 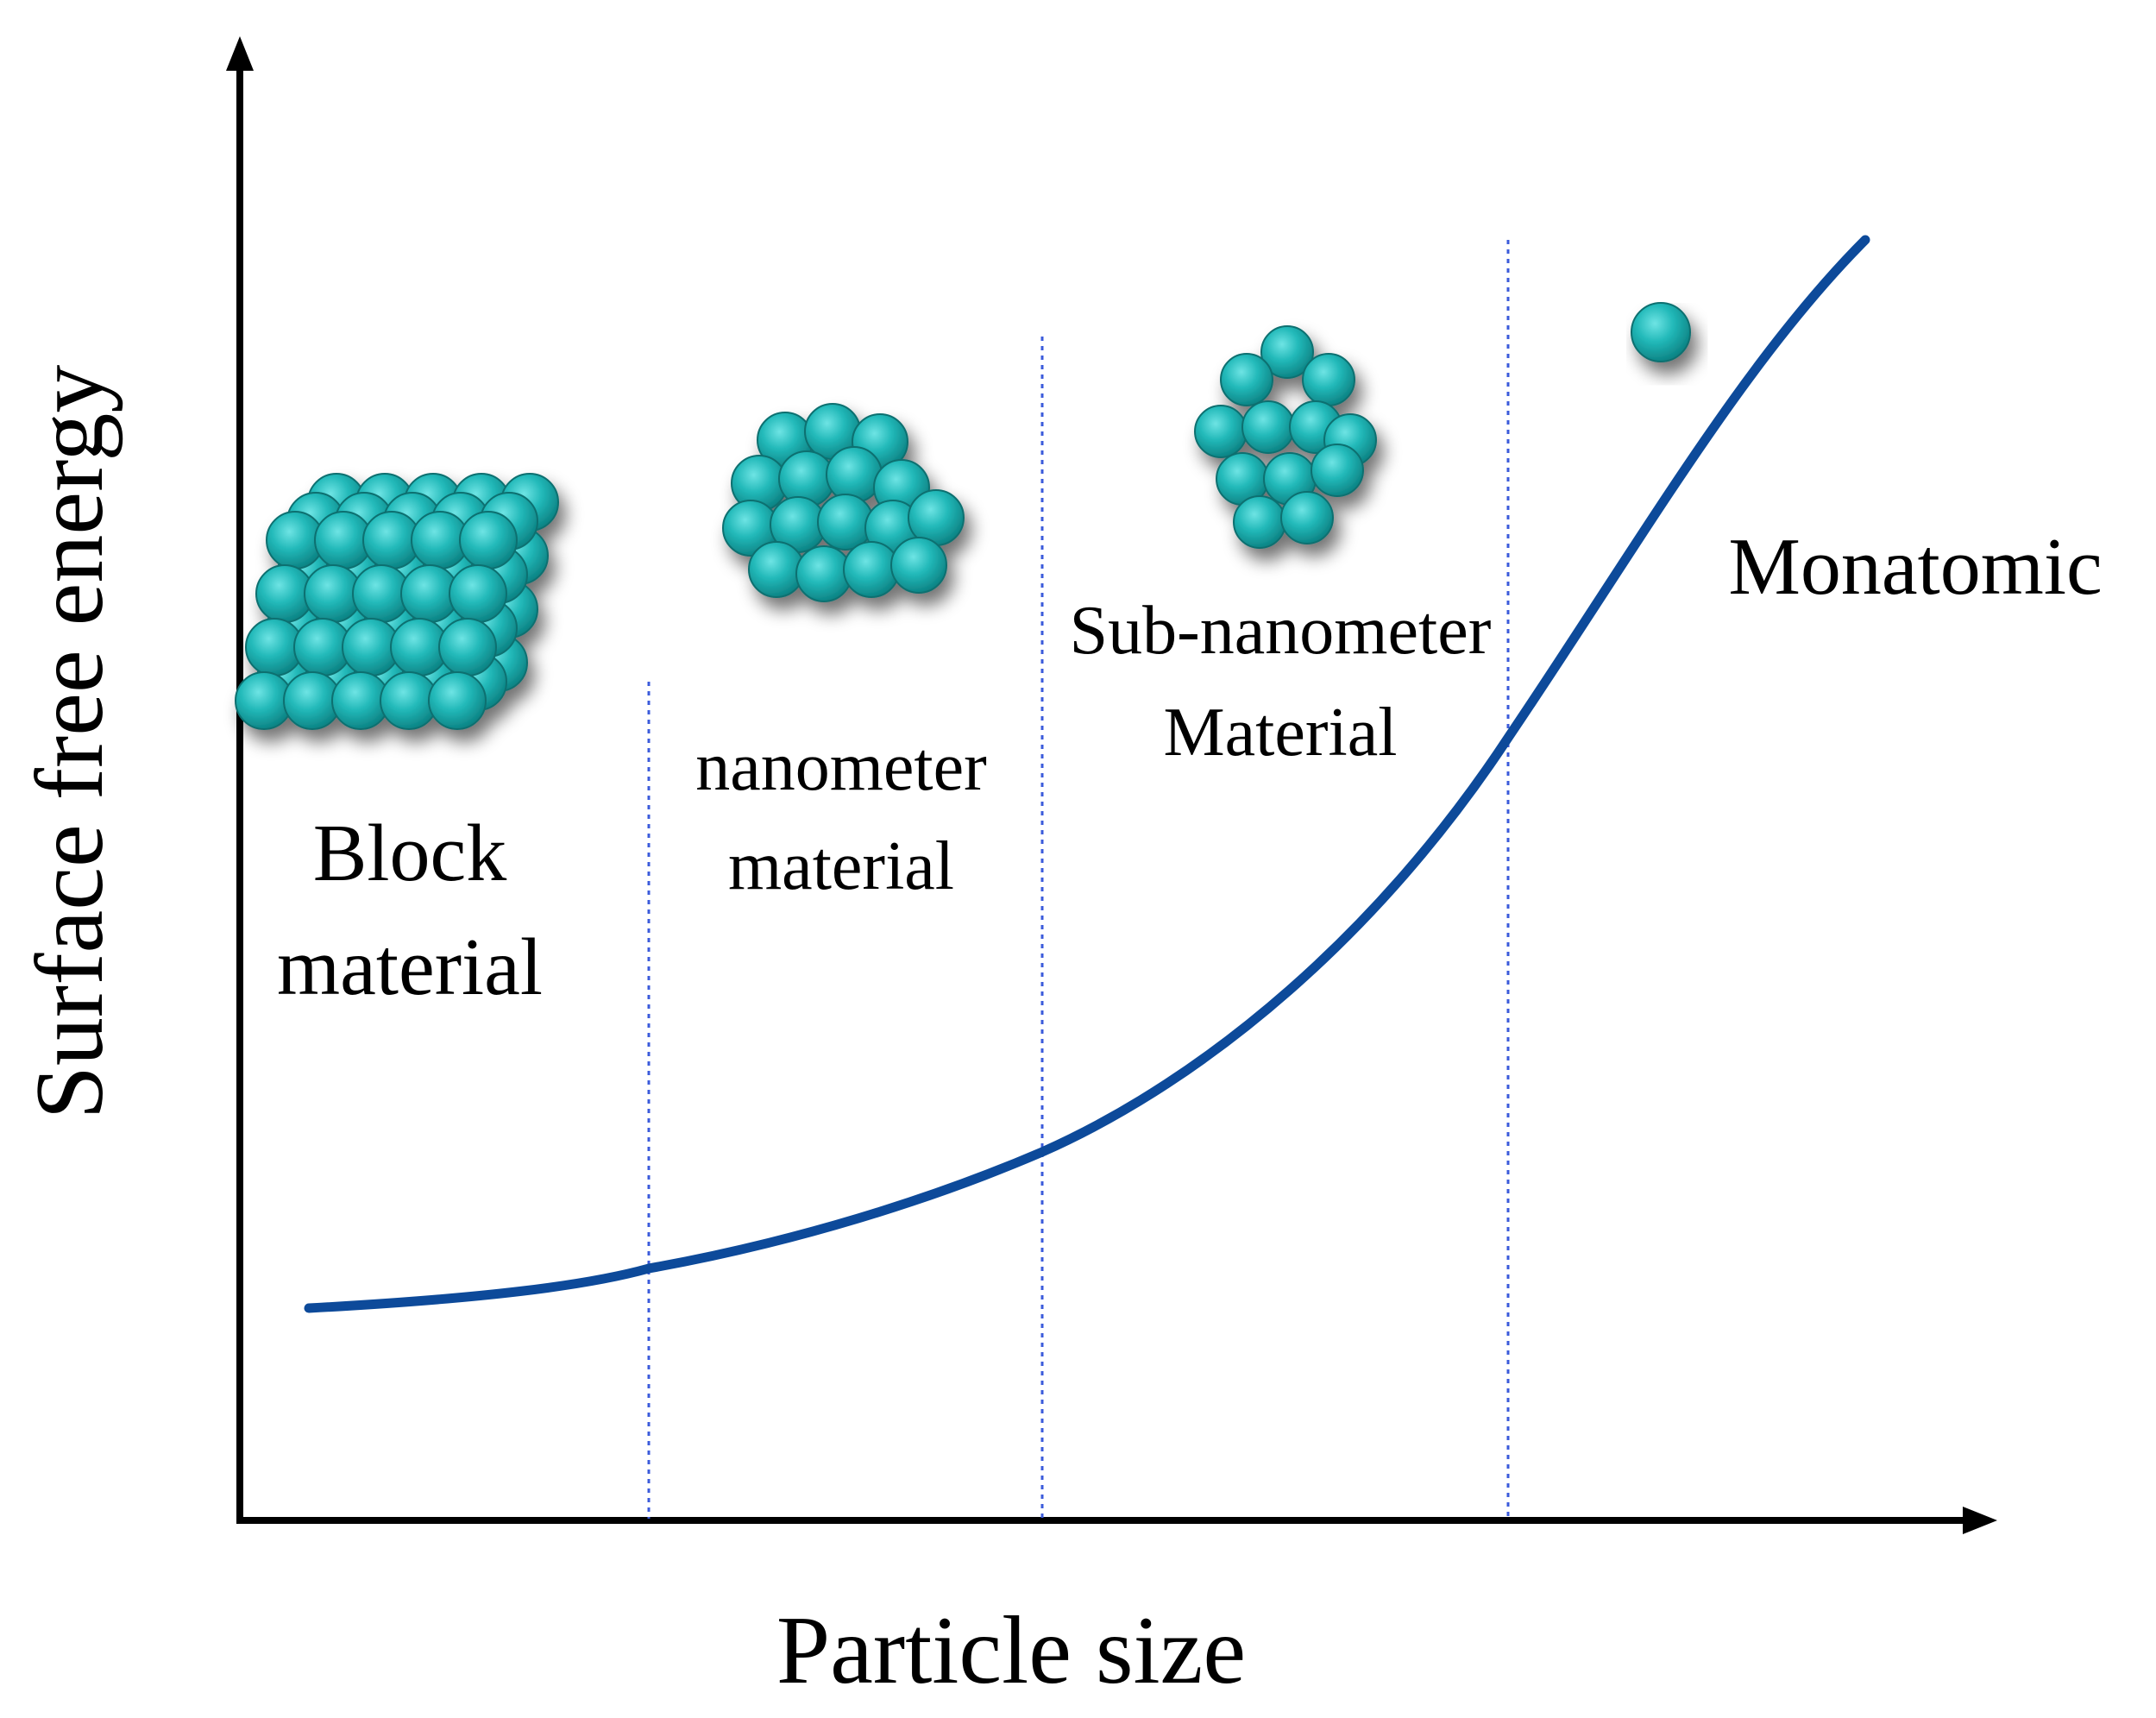 I want to click on label-subnano-line2: Material, so click(x=1281, y=733).